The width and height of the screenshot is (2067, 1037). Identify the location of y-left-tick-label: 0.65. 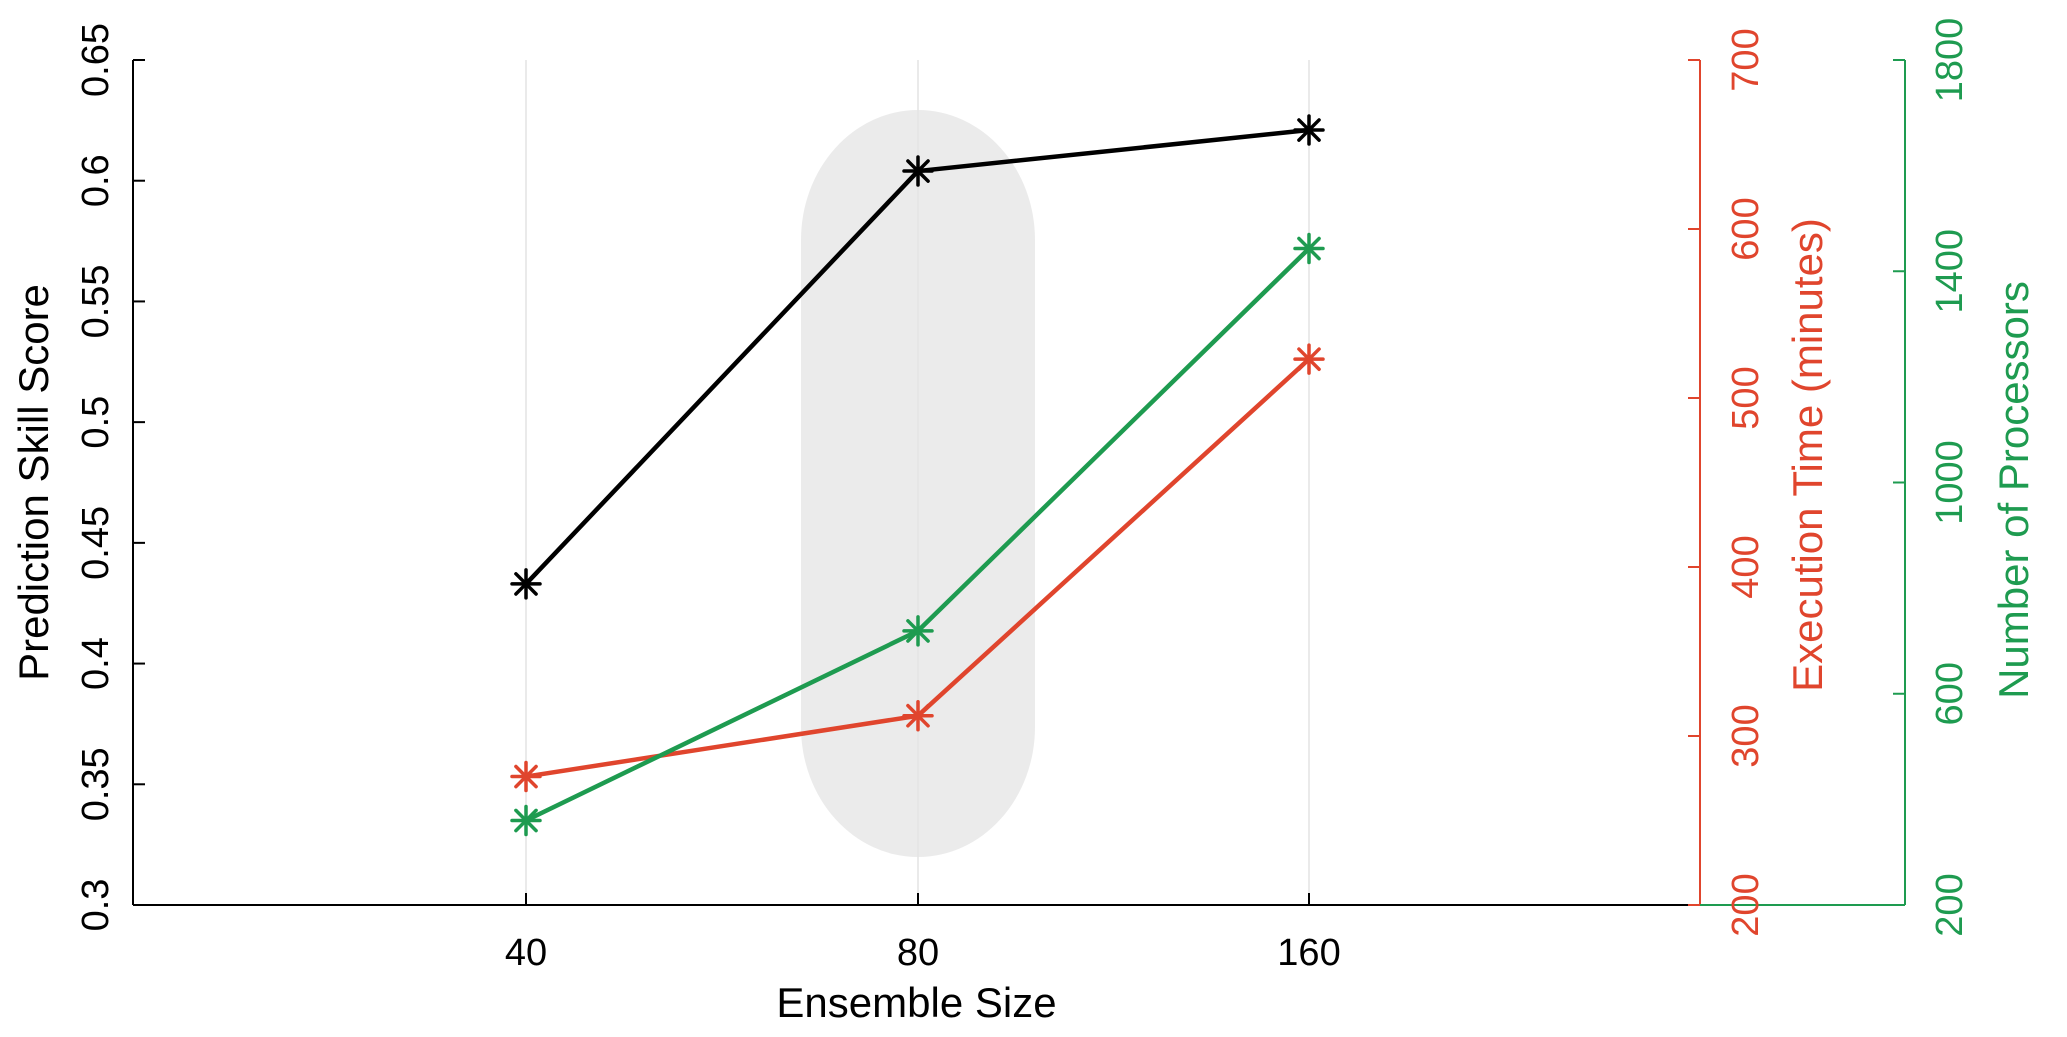
(96, 60).